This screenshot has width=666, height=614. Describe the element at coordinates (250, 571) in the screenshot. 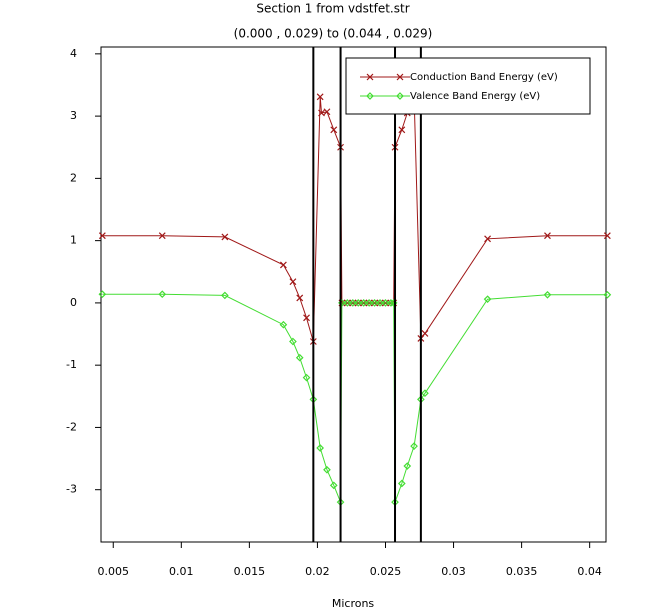

I see `x-tick-label: 0.015` at that location.